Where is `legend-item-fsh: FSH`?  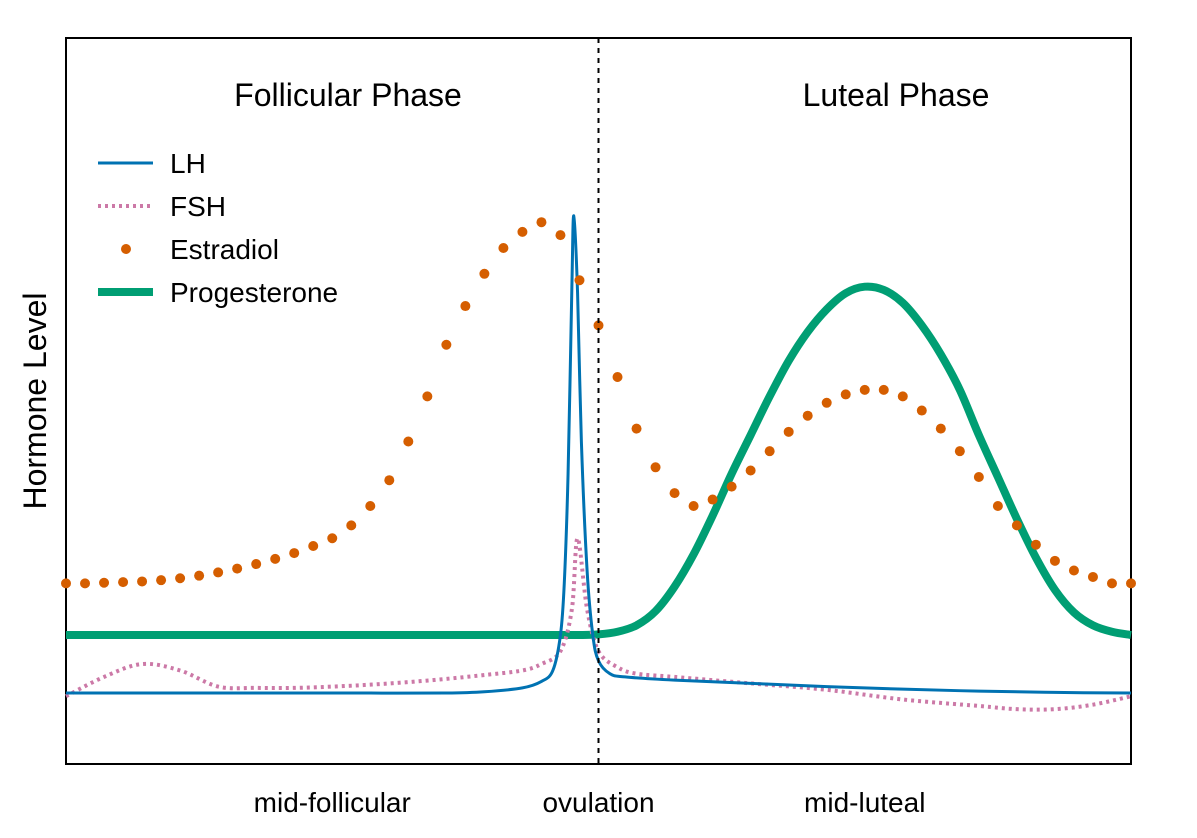 legend-item-fsh: FSH is located at coordinates (162, 206).